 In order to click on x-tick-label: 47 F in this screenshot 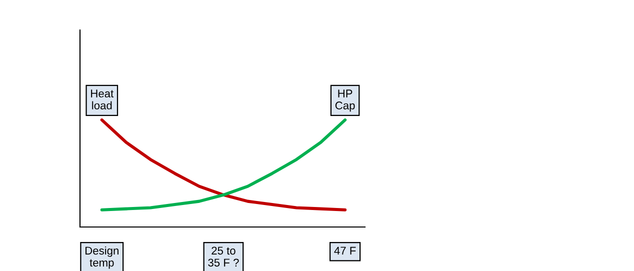, I will do `click(345, 250)`.